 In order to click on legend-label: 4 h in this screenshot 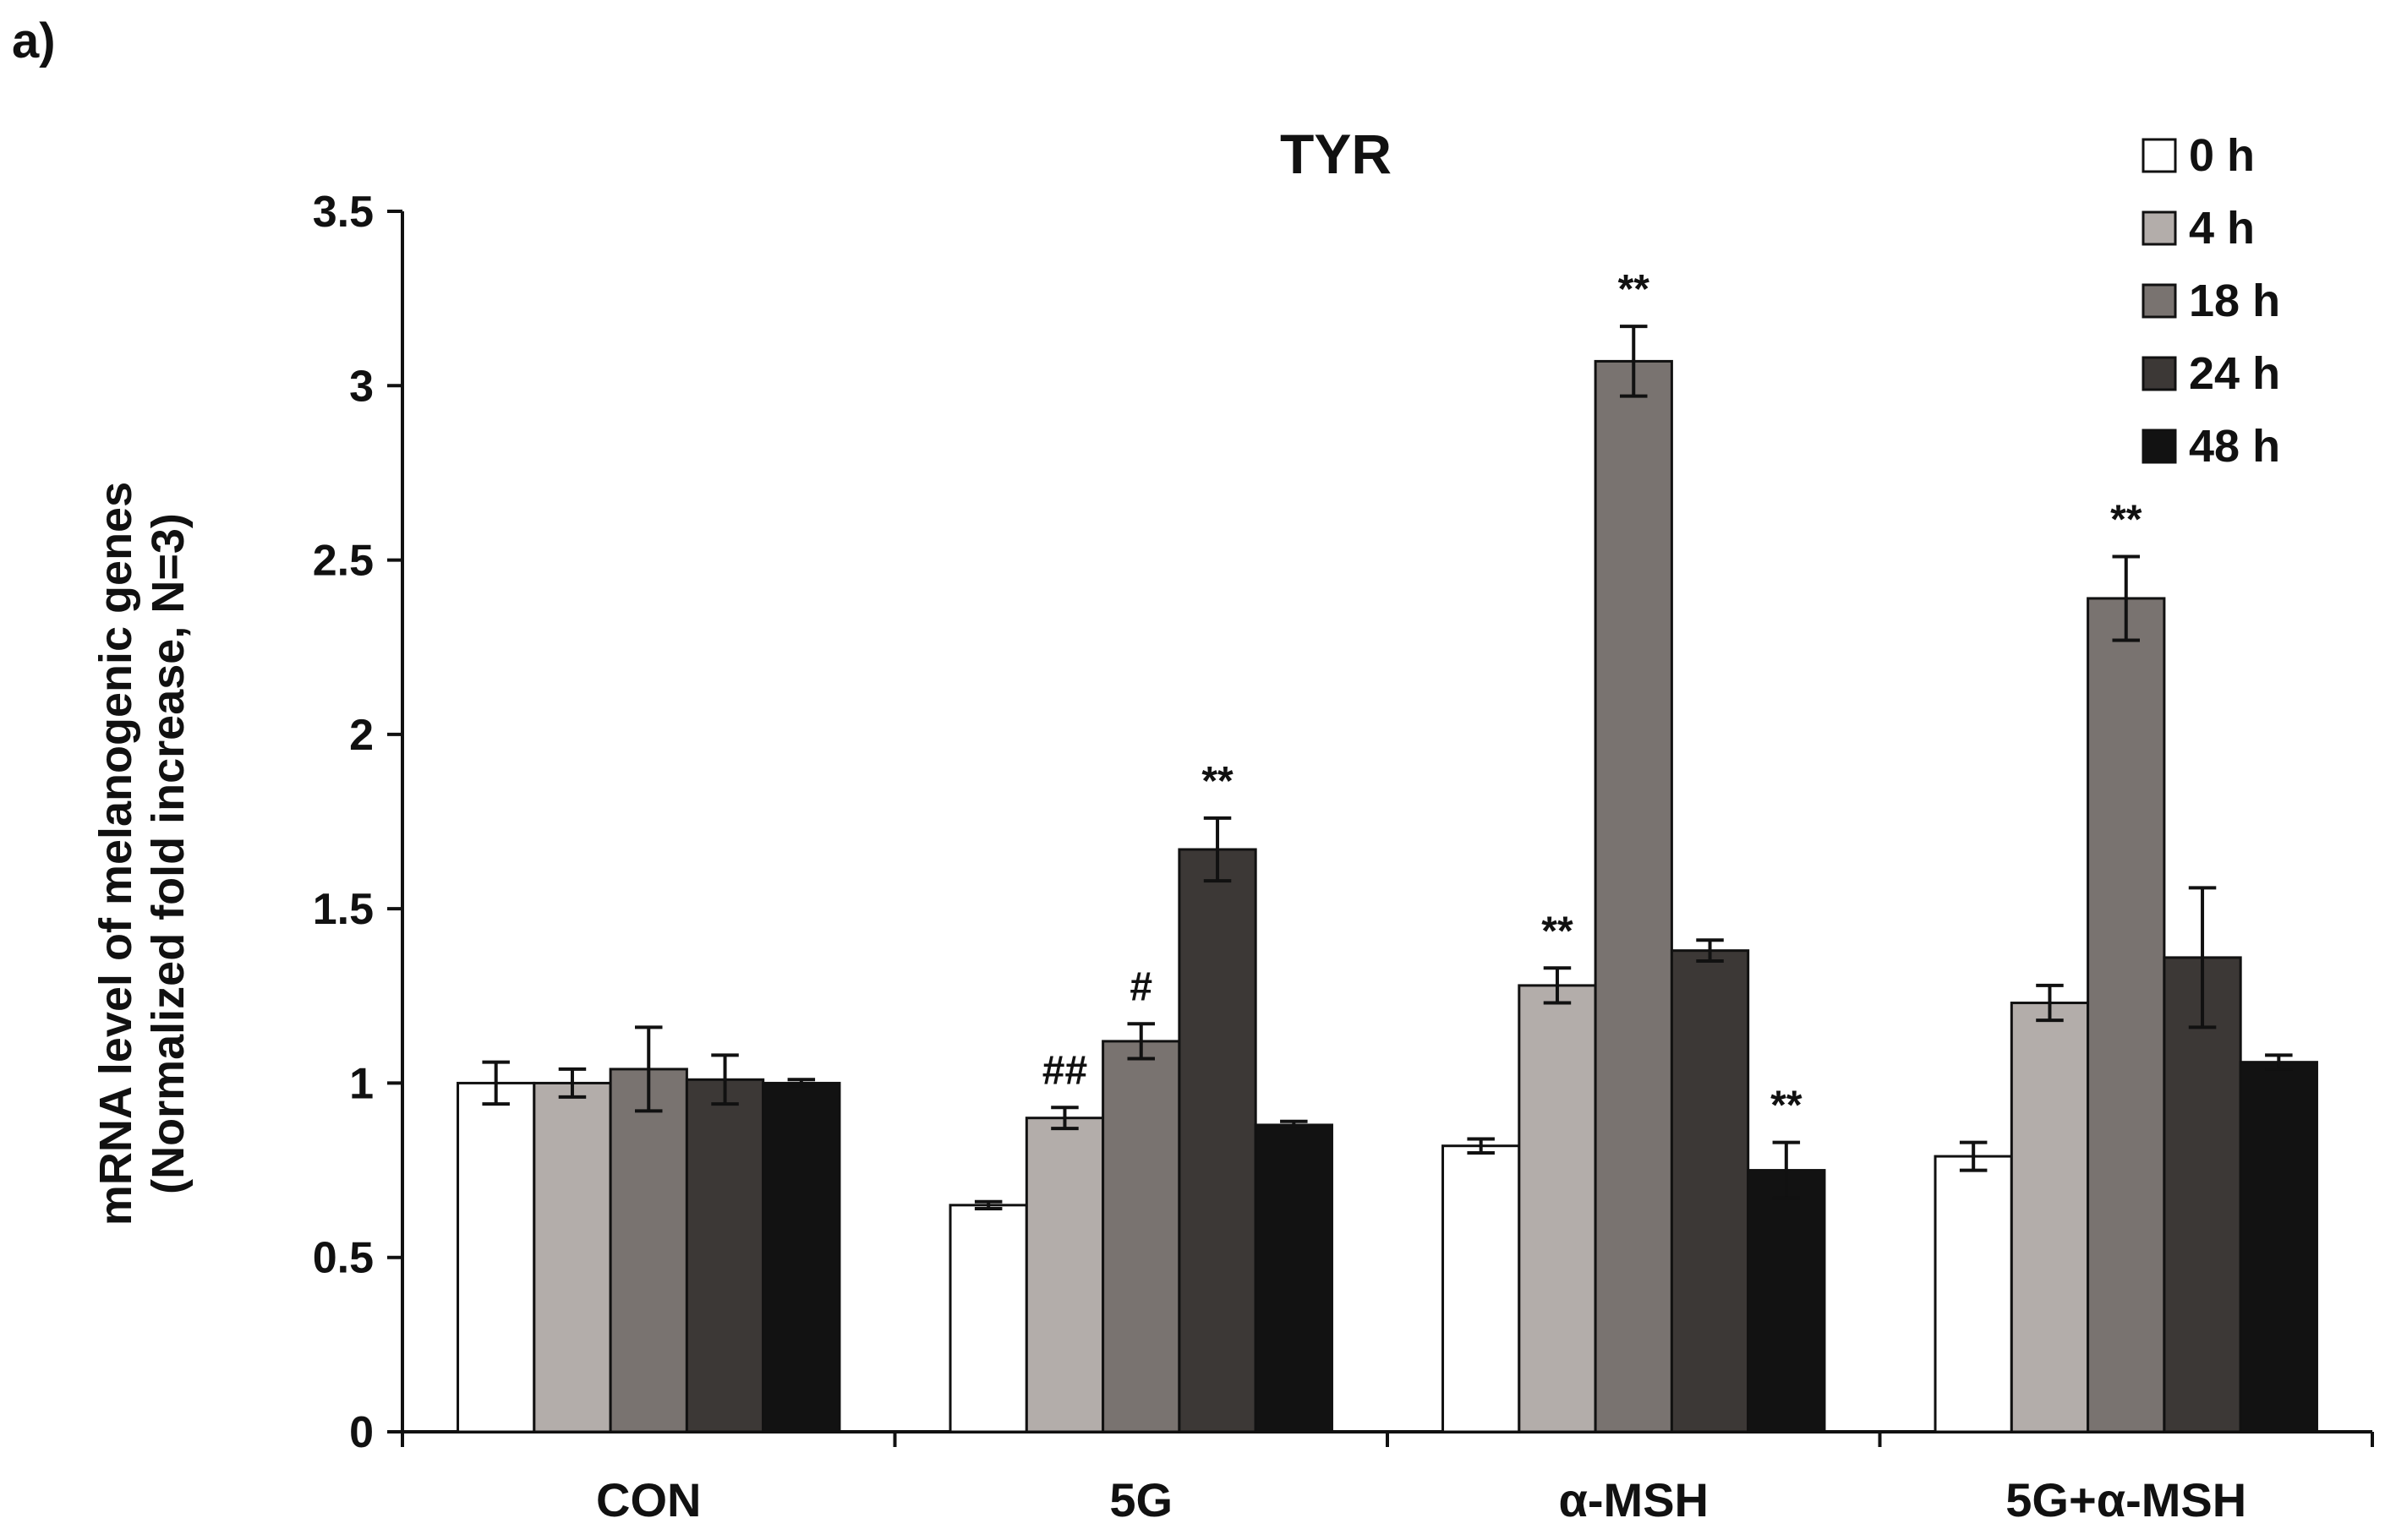, I will do `click(2222, 228)`.